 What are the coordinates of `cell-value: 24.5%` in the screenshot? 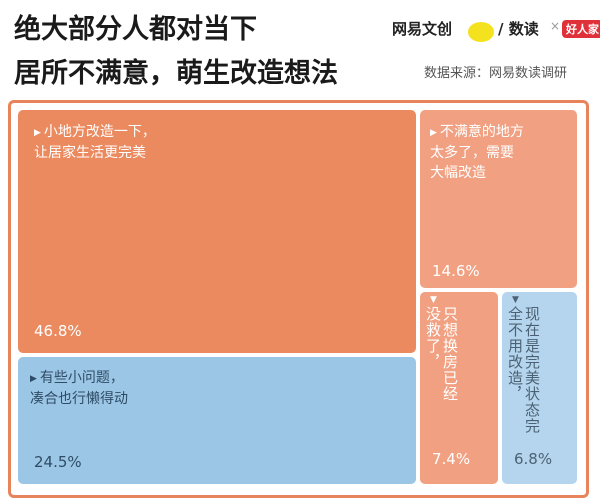 It's located at (58, 462).